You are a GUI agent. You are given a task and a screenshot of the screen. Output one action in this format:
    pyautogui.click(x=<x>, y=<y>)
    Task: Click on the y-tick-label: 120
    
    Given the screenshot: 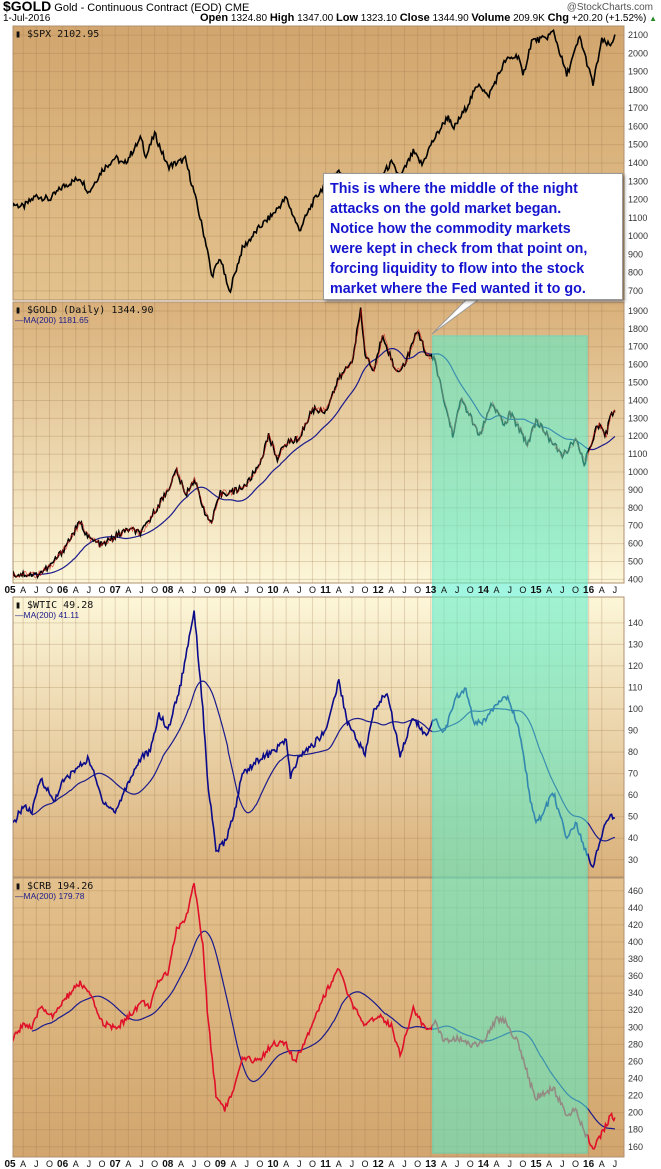 What is the action you would take?
    pyautogui.click(x=635, y=666)
    